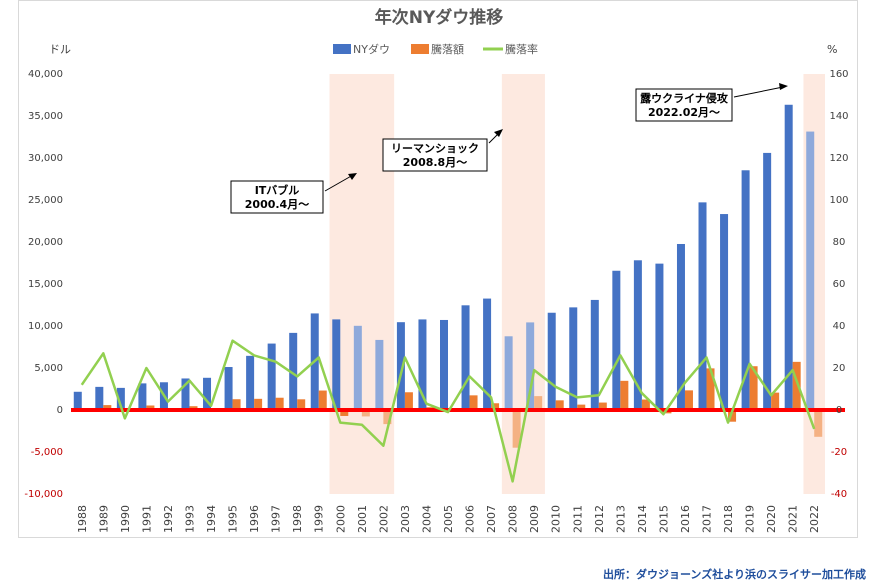 The image size is (879, 588). Describe the element at coordinates (233, 519) in the screenshot. I see `x-tick-label: 1995` at that location.